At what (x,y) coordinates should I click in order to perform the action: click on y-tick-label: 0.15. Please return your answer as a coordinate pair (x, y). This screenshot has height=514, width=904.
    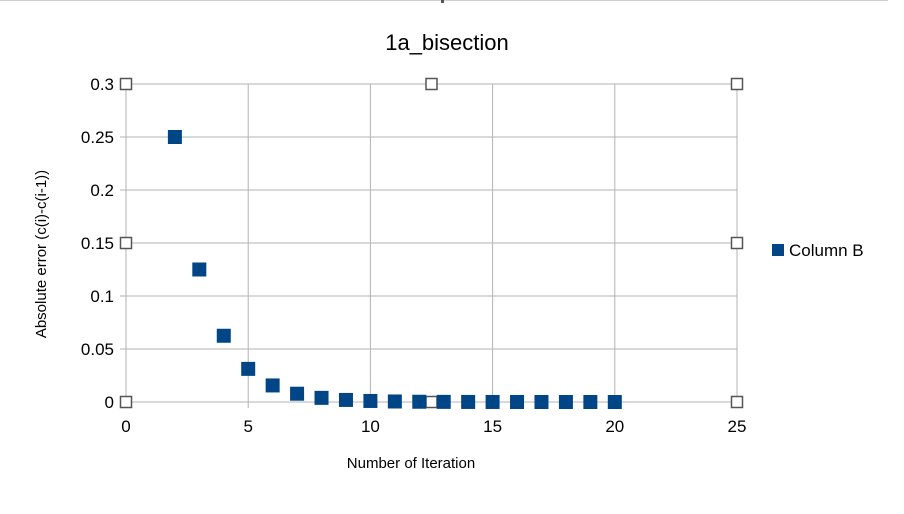
    Looking at the image, I should click on (97, 243).